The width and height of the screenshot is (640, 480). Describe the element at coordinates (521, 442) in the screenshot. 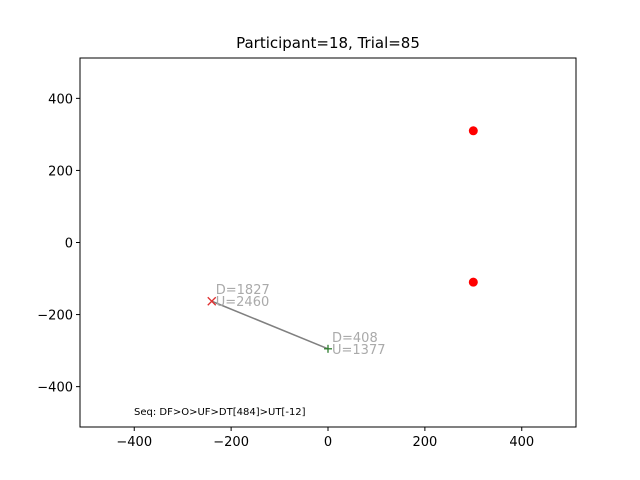

I see `x-tick-label-4: 400` at that location.